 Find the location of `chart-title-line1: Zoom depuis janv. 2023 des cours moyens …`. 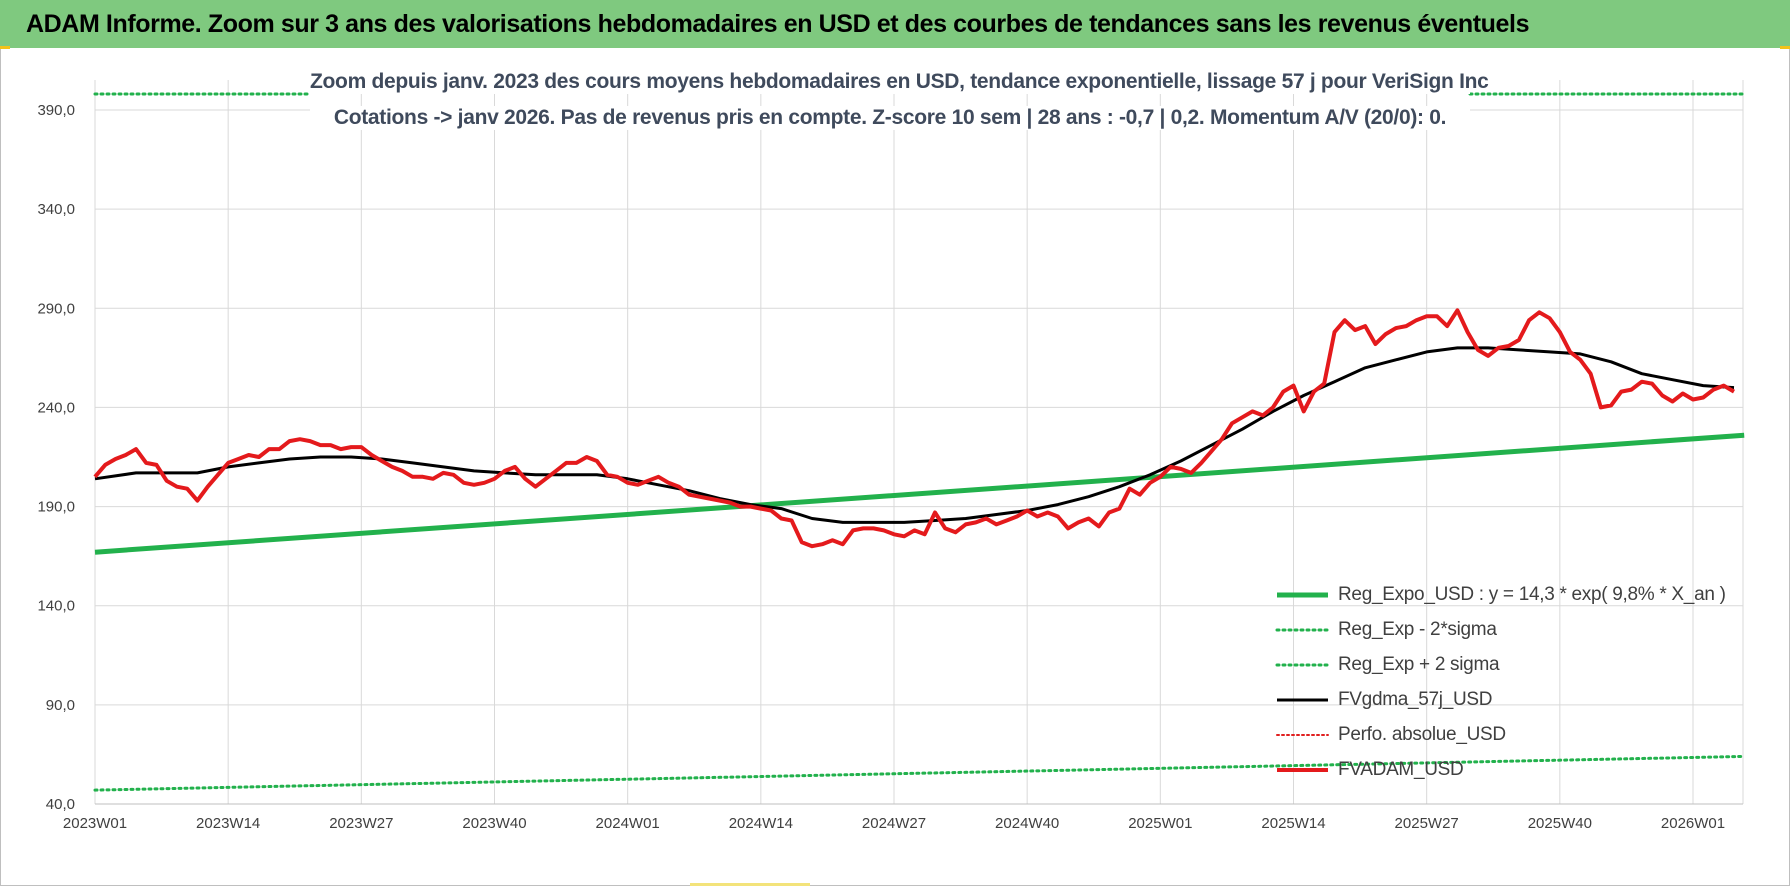

chart-title-line1: Zoom depuis janv. 2023 des cours moyens … is located at coordinates (899, 82).